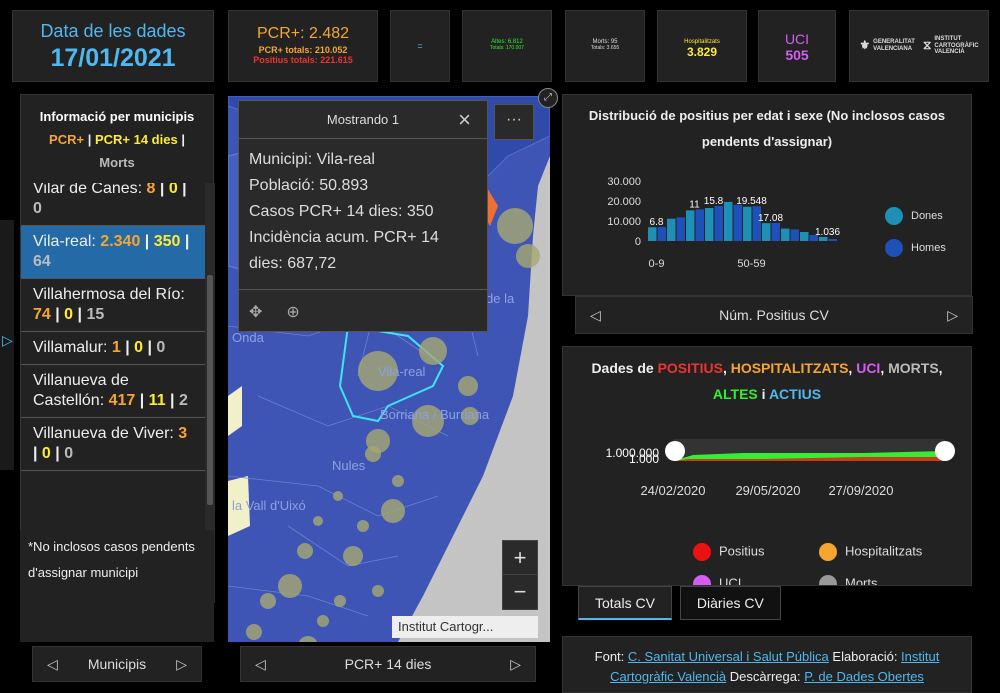 Image resolution: width=1000 pixels, height=693 pixels. Describe the element at coordinates (341, 211) in the screenshot. I see `popup-line-casos: Casos PCR+ 14 dies: 350` at that location.